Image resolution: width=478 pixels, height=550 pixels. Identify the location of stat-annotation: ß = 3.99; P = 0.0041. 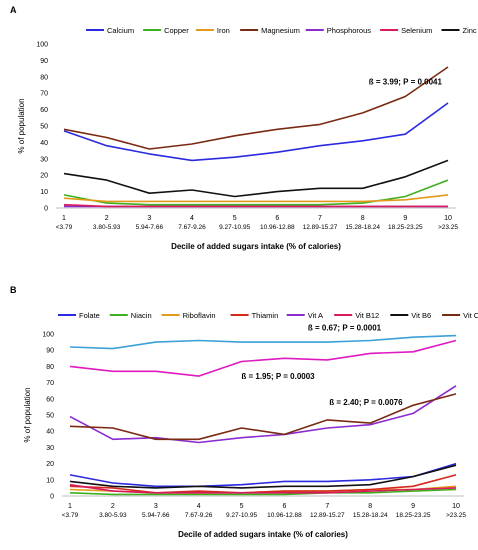
(406, 82).